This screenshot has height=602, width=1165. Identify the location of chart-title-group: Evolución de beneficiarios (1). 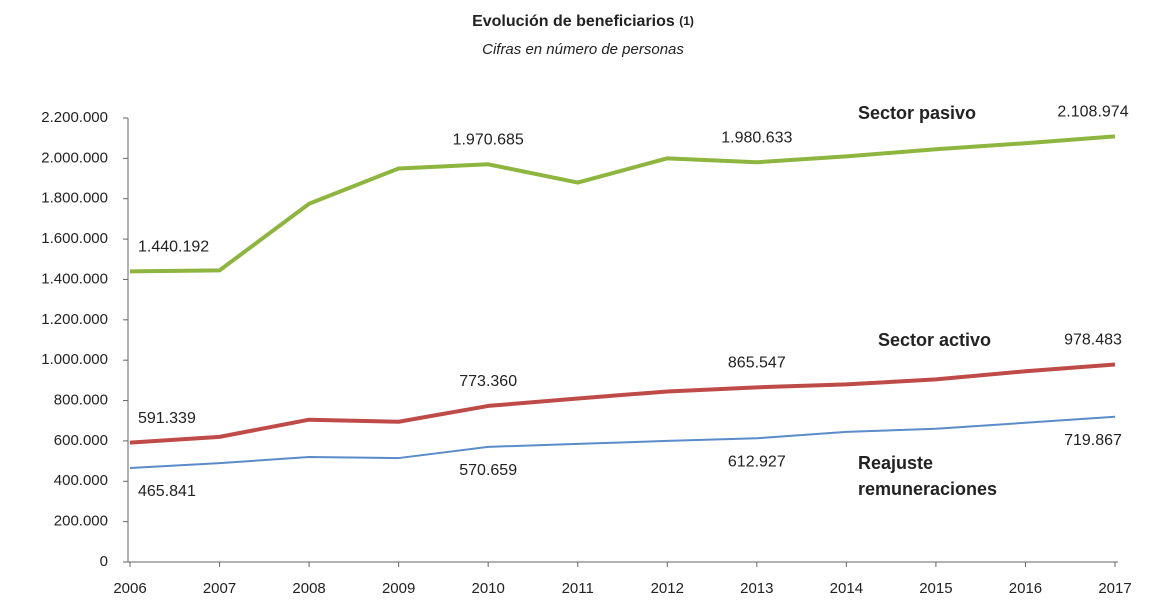
(583, 21).